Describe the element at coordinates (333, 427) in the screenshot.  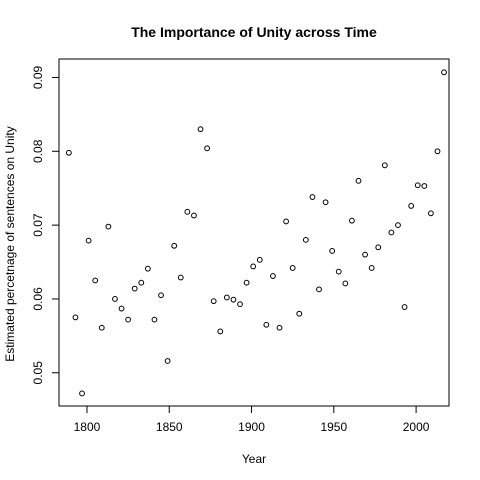
I see `x-tick-label: 1950` at that location.